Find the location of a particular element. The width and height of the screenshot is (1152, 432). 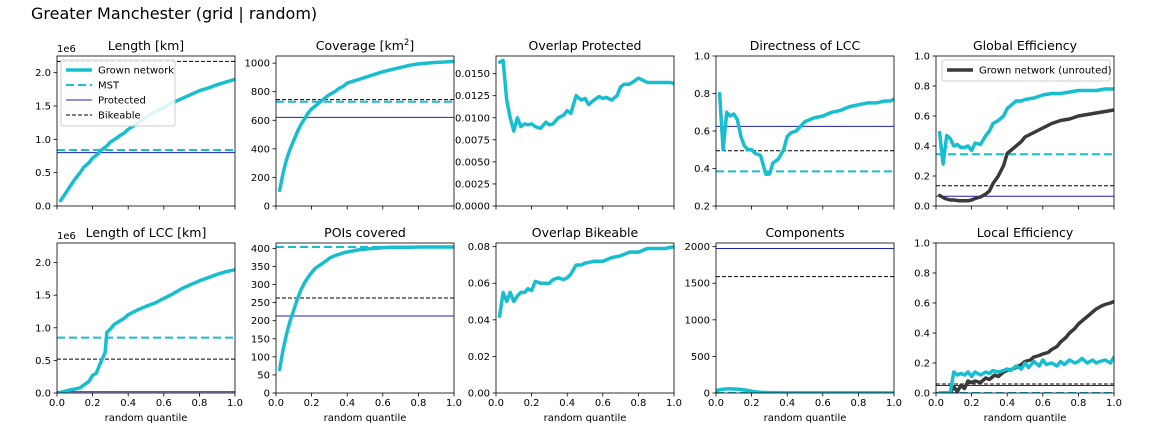

y-tick-label: 300 is located at coordinates (260, 285).